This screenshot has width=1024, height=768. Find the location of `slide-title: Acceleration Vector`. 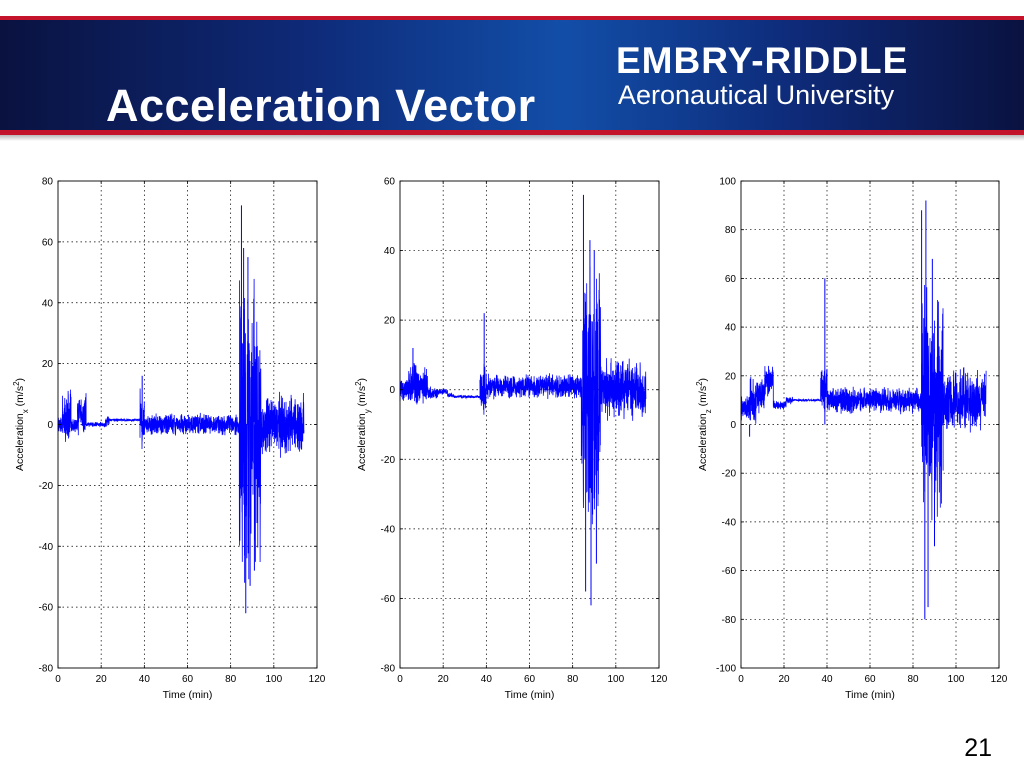

slide-title: Acceleration Vector is located at coordinates (321, 105).